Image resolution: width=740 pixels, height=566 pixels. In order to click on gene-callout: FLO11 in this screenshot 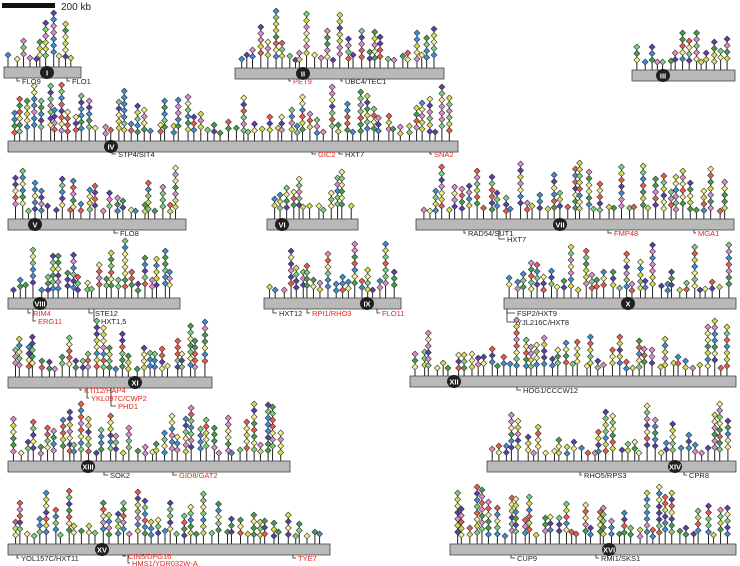, I will do `click(390, 313)`.